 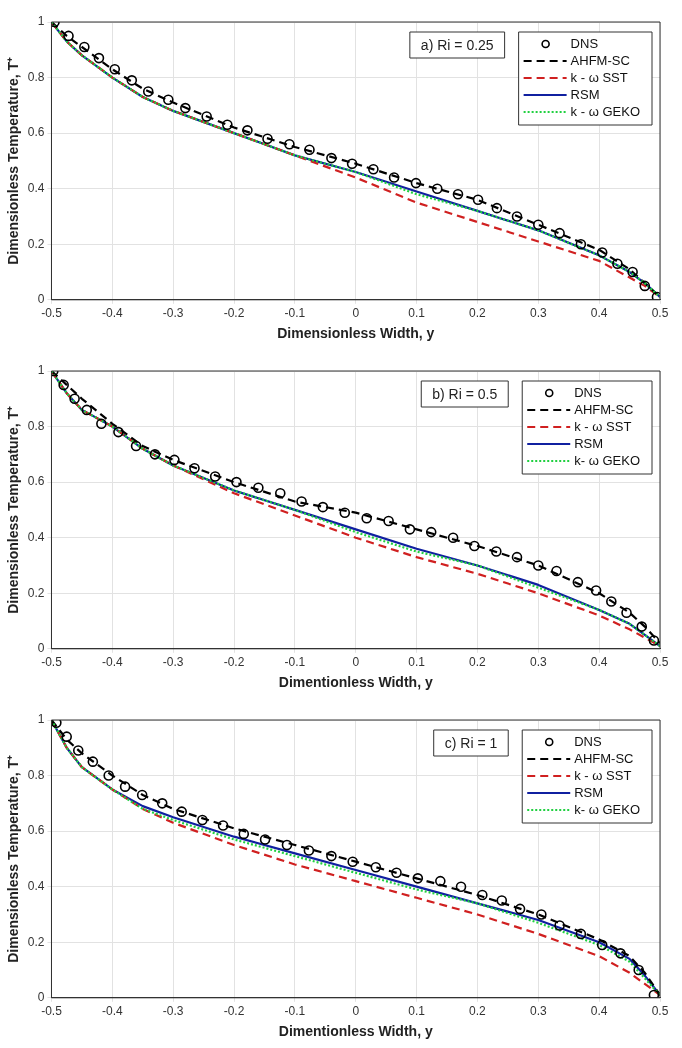 I want to click on x-tick-label: -0.1, so click(x=295, y=662).